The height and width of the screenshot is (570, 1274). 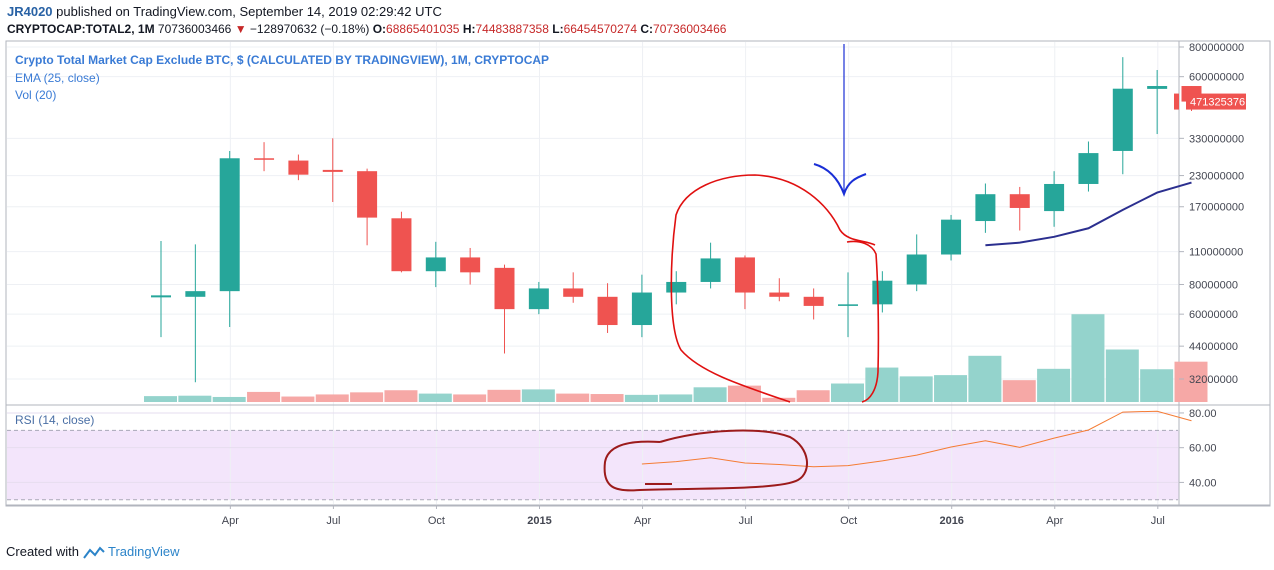 I want to click on price-label: 60000000, so click(x=1213, y=315).